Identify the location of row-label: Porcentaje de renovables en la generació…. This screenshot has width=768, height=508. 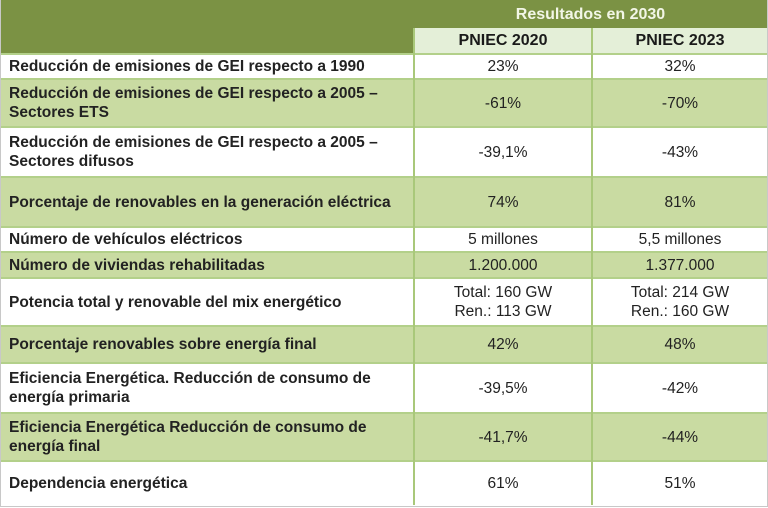
(207, 201).